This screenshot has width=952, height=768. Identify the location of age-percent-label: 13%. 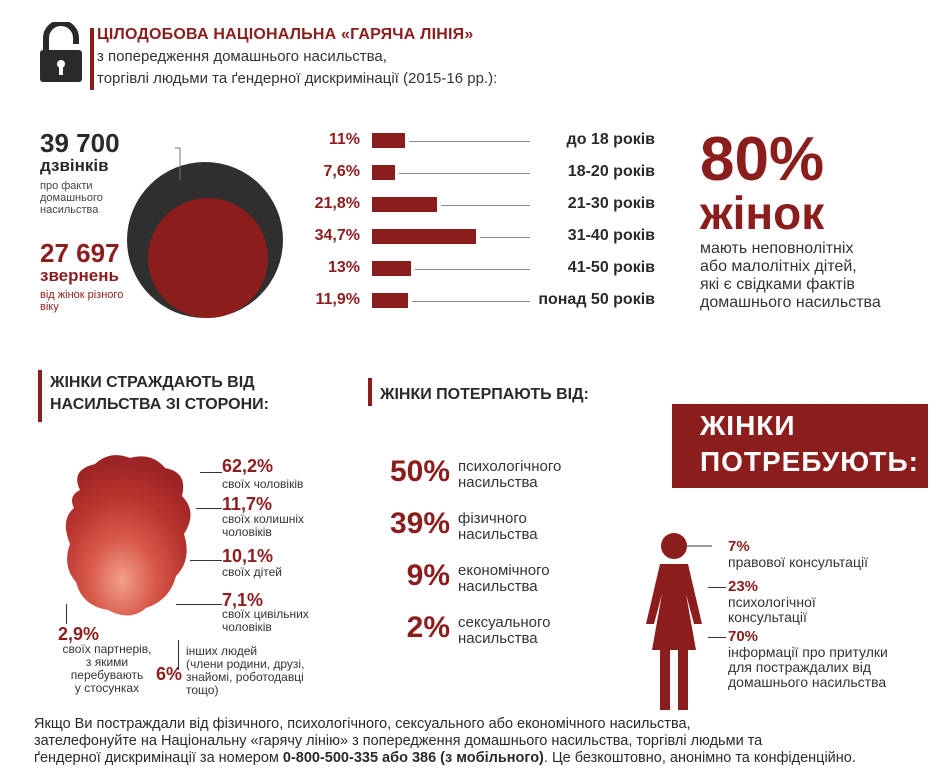
(343, 267).